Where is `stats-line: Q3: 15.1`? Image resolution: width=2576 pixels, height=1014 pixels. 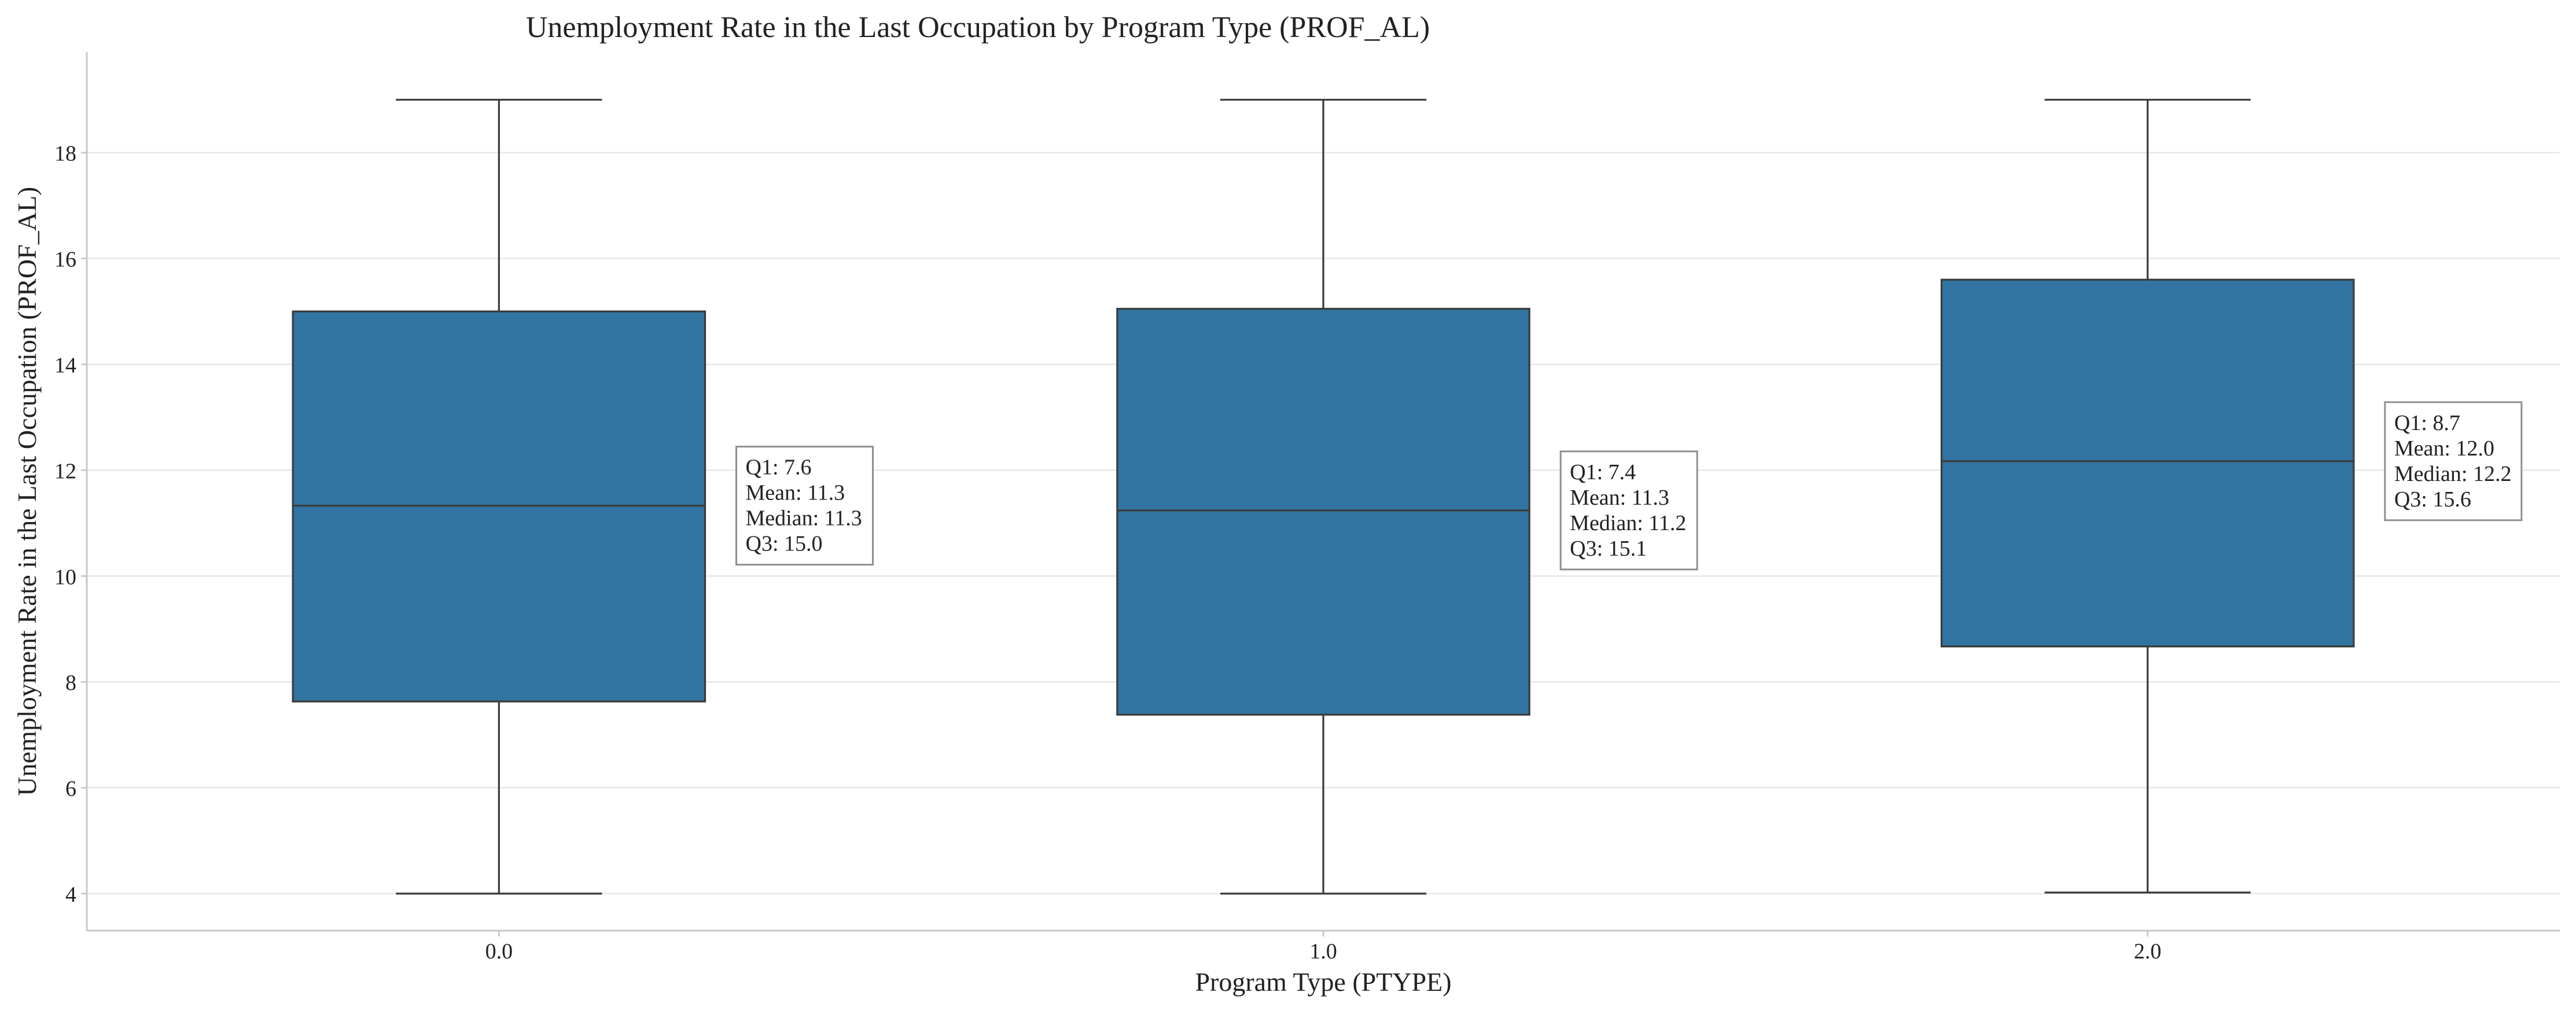
stats-line: Q3: 15.1 is located at coordinates (1608, 549).